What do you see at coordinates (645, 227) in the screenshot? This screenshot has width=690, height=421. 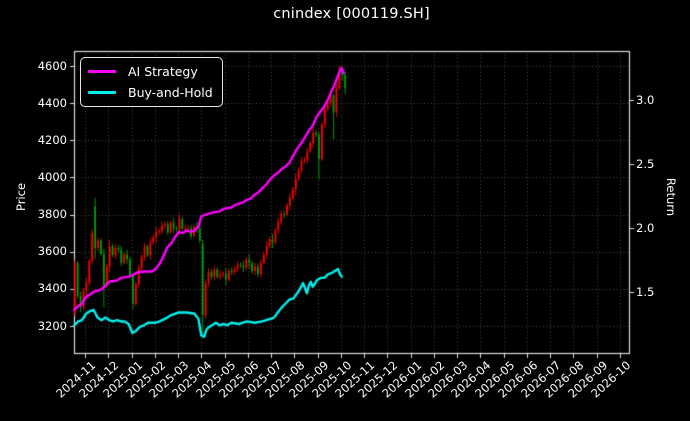 I see `y-tick-label-right: 2.0` at bounding box center [645, 227].